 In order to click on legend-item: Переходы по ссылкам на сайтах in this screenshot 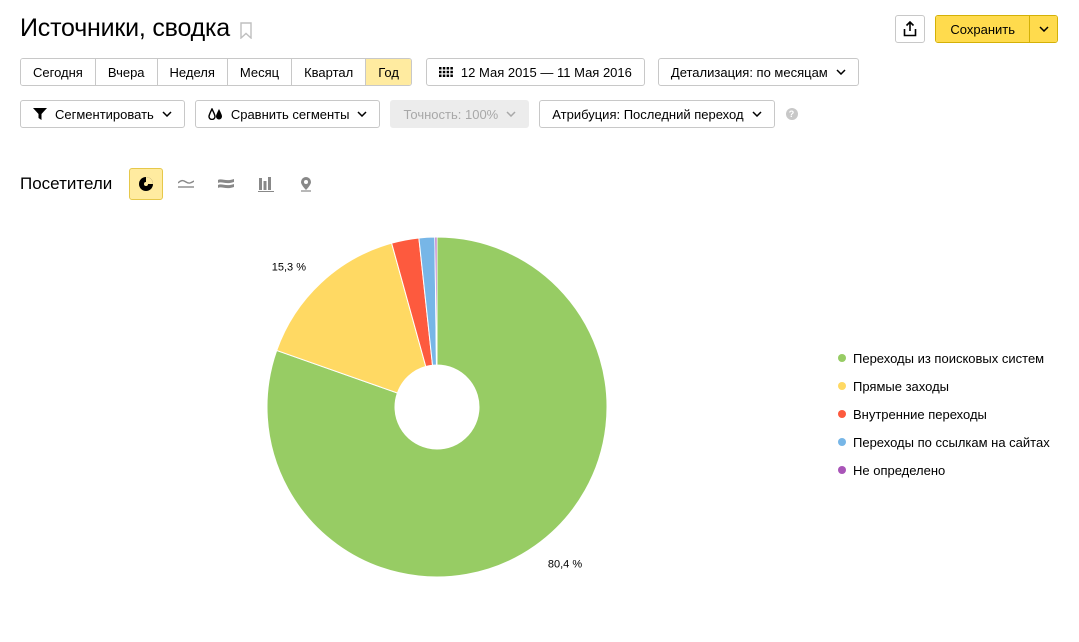, I will do `click(944, 442)`.